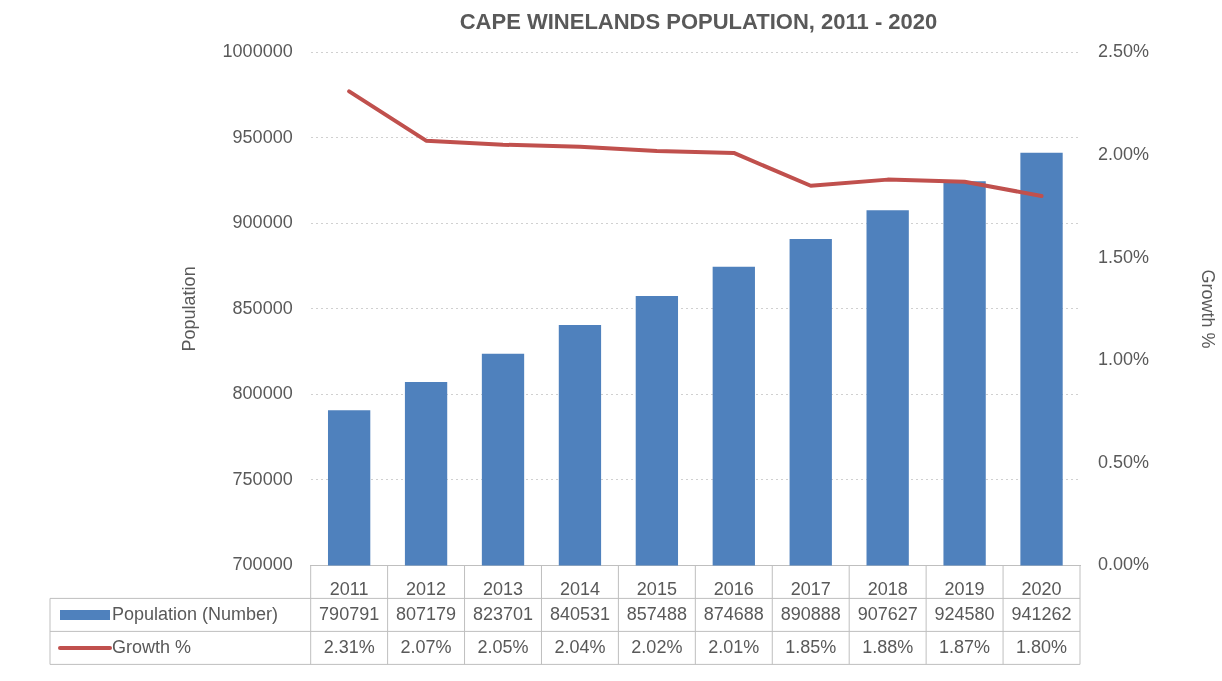  What do you see at coordinates (426, 646) in the screenshot?
I see `data-label: 2.07%` at bounding box center [426, 646].